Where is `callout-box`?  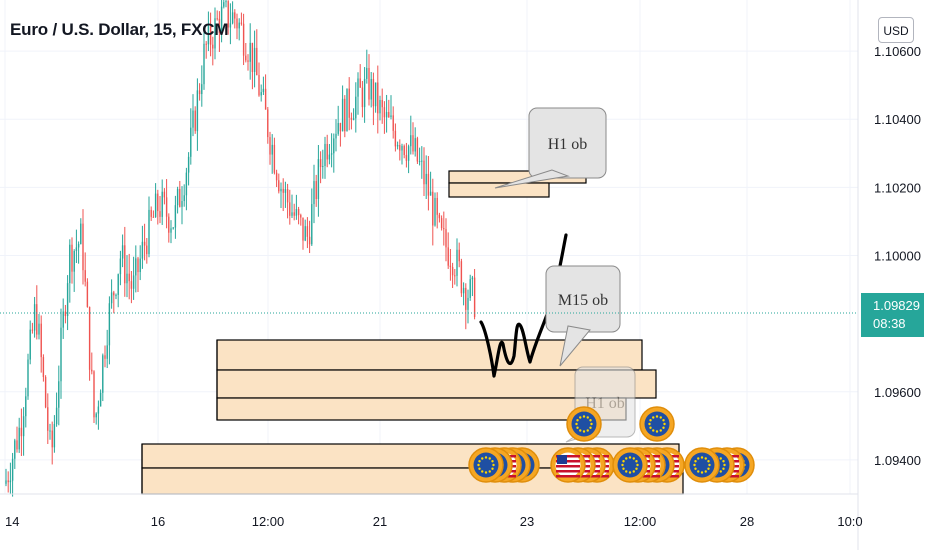
callout-box is located at coordinates (567, 143).